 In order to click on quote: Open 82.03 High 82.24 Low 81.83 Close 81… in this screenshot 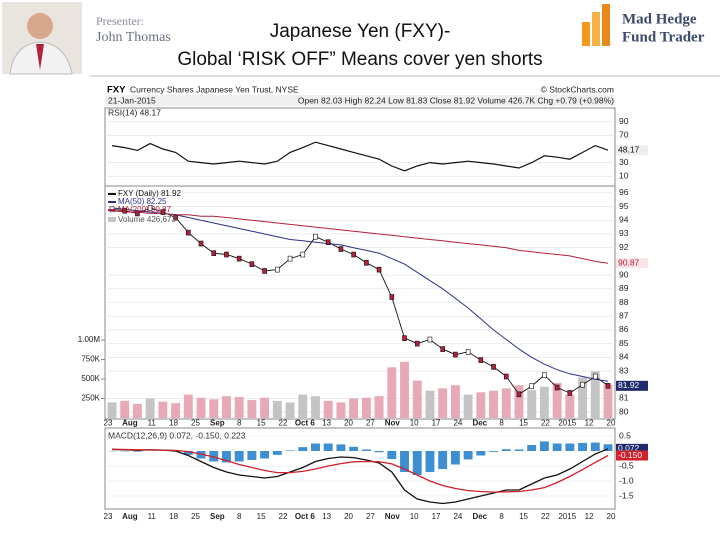, I will do `click(456, 100)`.